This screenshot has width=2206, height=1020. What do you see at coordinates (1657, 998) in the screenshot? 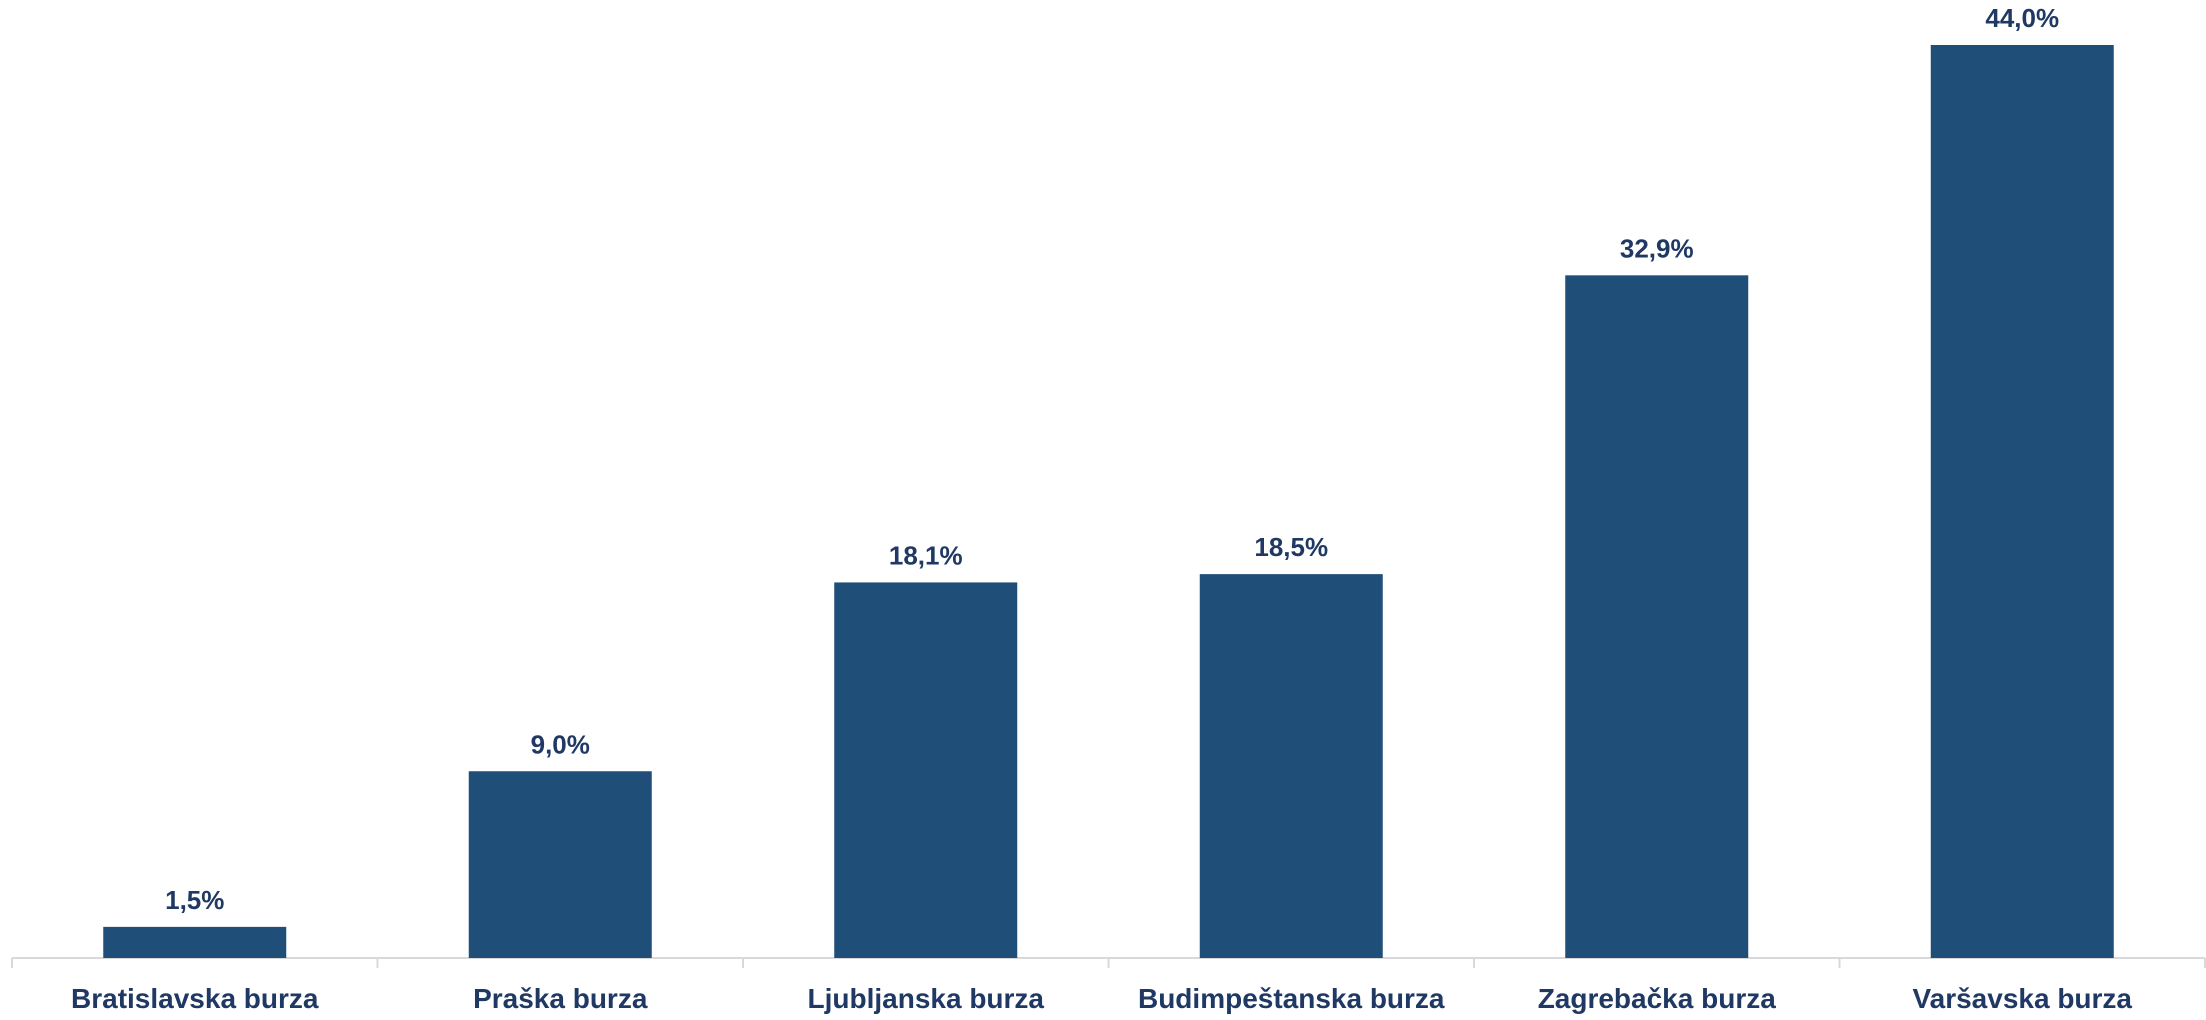
I see `x-tick-label: Zagrebačka burza` at bounding box center [1657, 998].